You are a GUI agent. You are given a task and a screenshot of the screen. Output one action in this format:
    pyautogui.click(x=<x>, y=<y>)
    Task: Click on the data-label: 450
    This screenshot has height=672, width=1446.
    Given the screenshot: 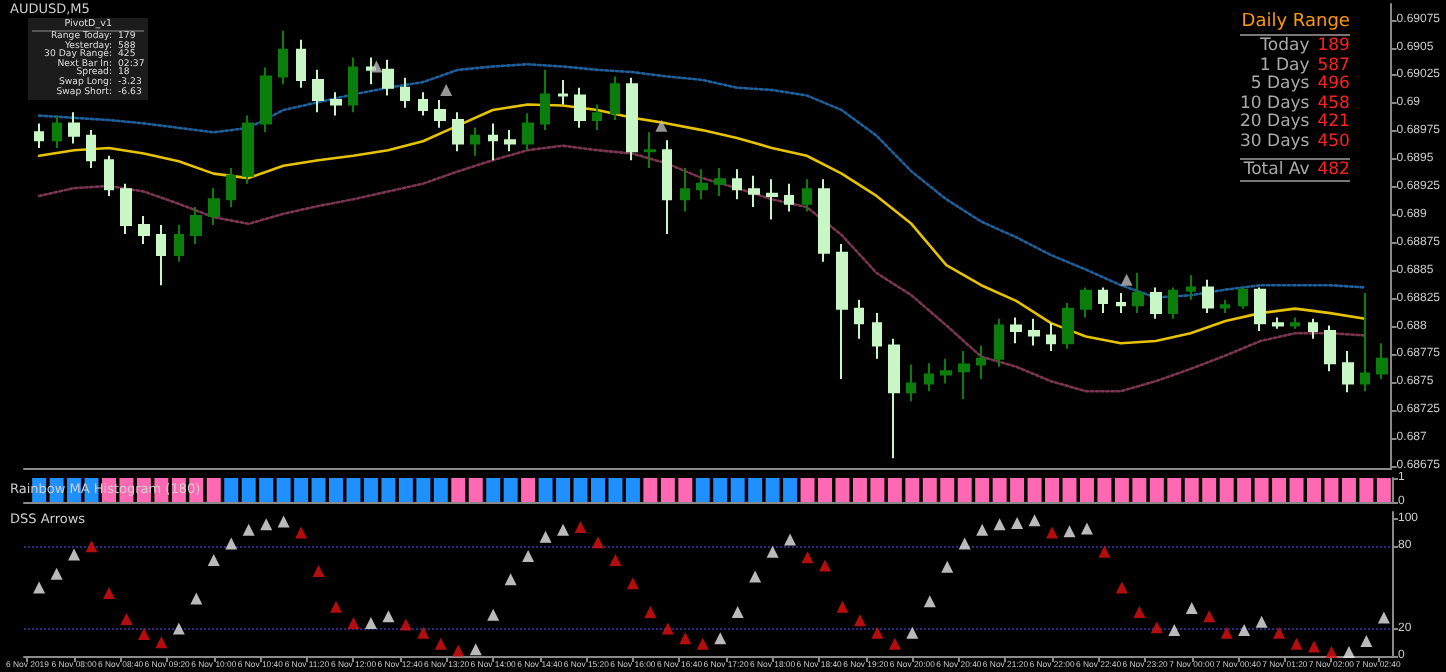 What is the action you would take?
    pyautogui.click(x=1333, y=142)
    